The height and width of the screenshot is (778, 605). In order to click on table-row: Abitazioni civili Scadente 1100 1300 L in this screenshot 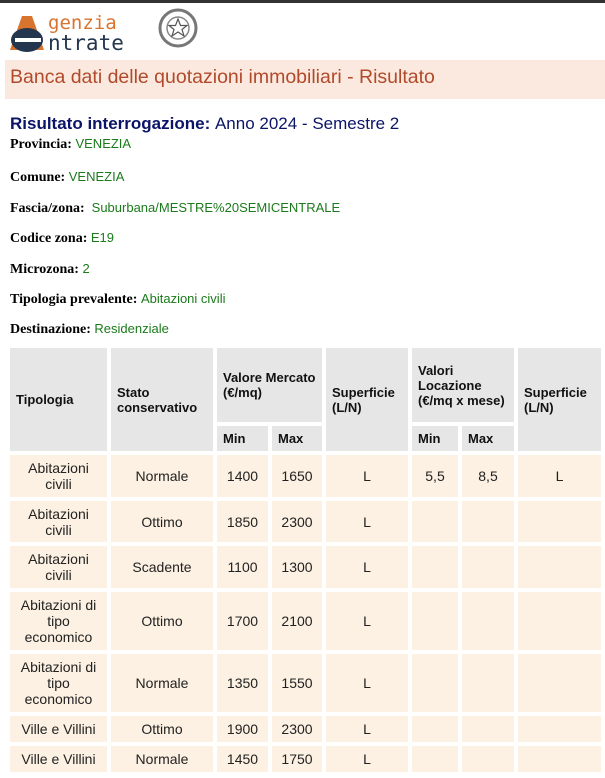, I will do `click(305, 567)`.